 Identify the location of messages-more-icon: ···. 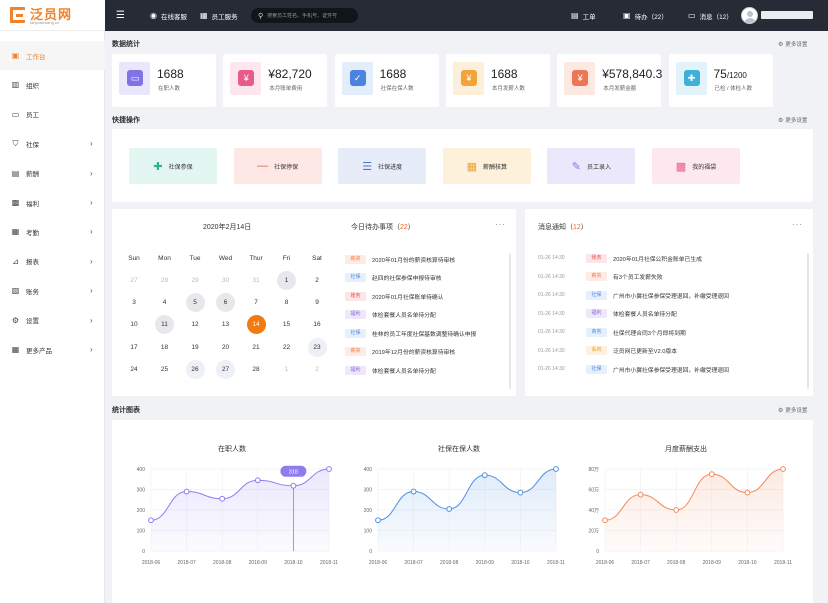
(797, 224).